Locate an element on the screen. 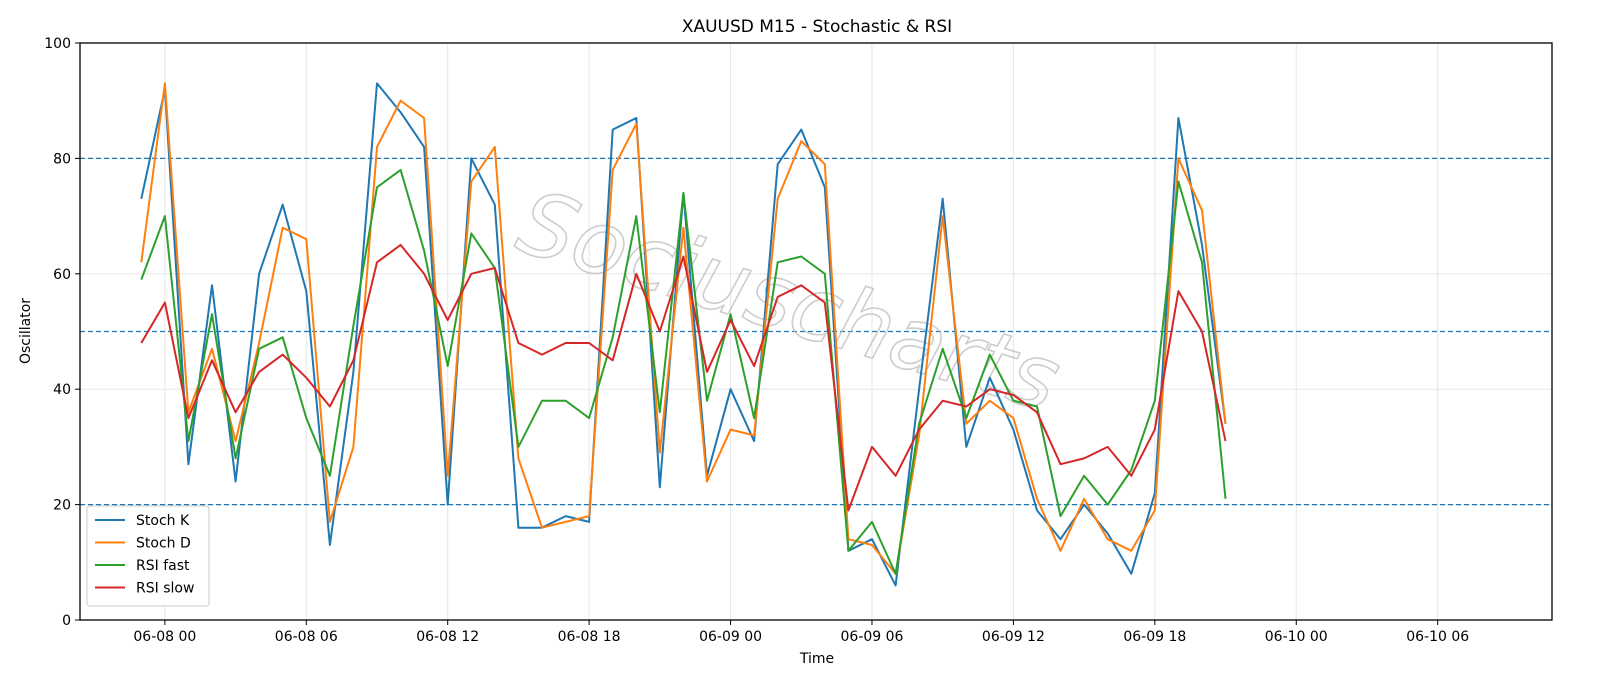 Image resolution: width=1600 pixels, height=686 pixels. legend-label: Stoch K is located at coordinates (163, 521).